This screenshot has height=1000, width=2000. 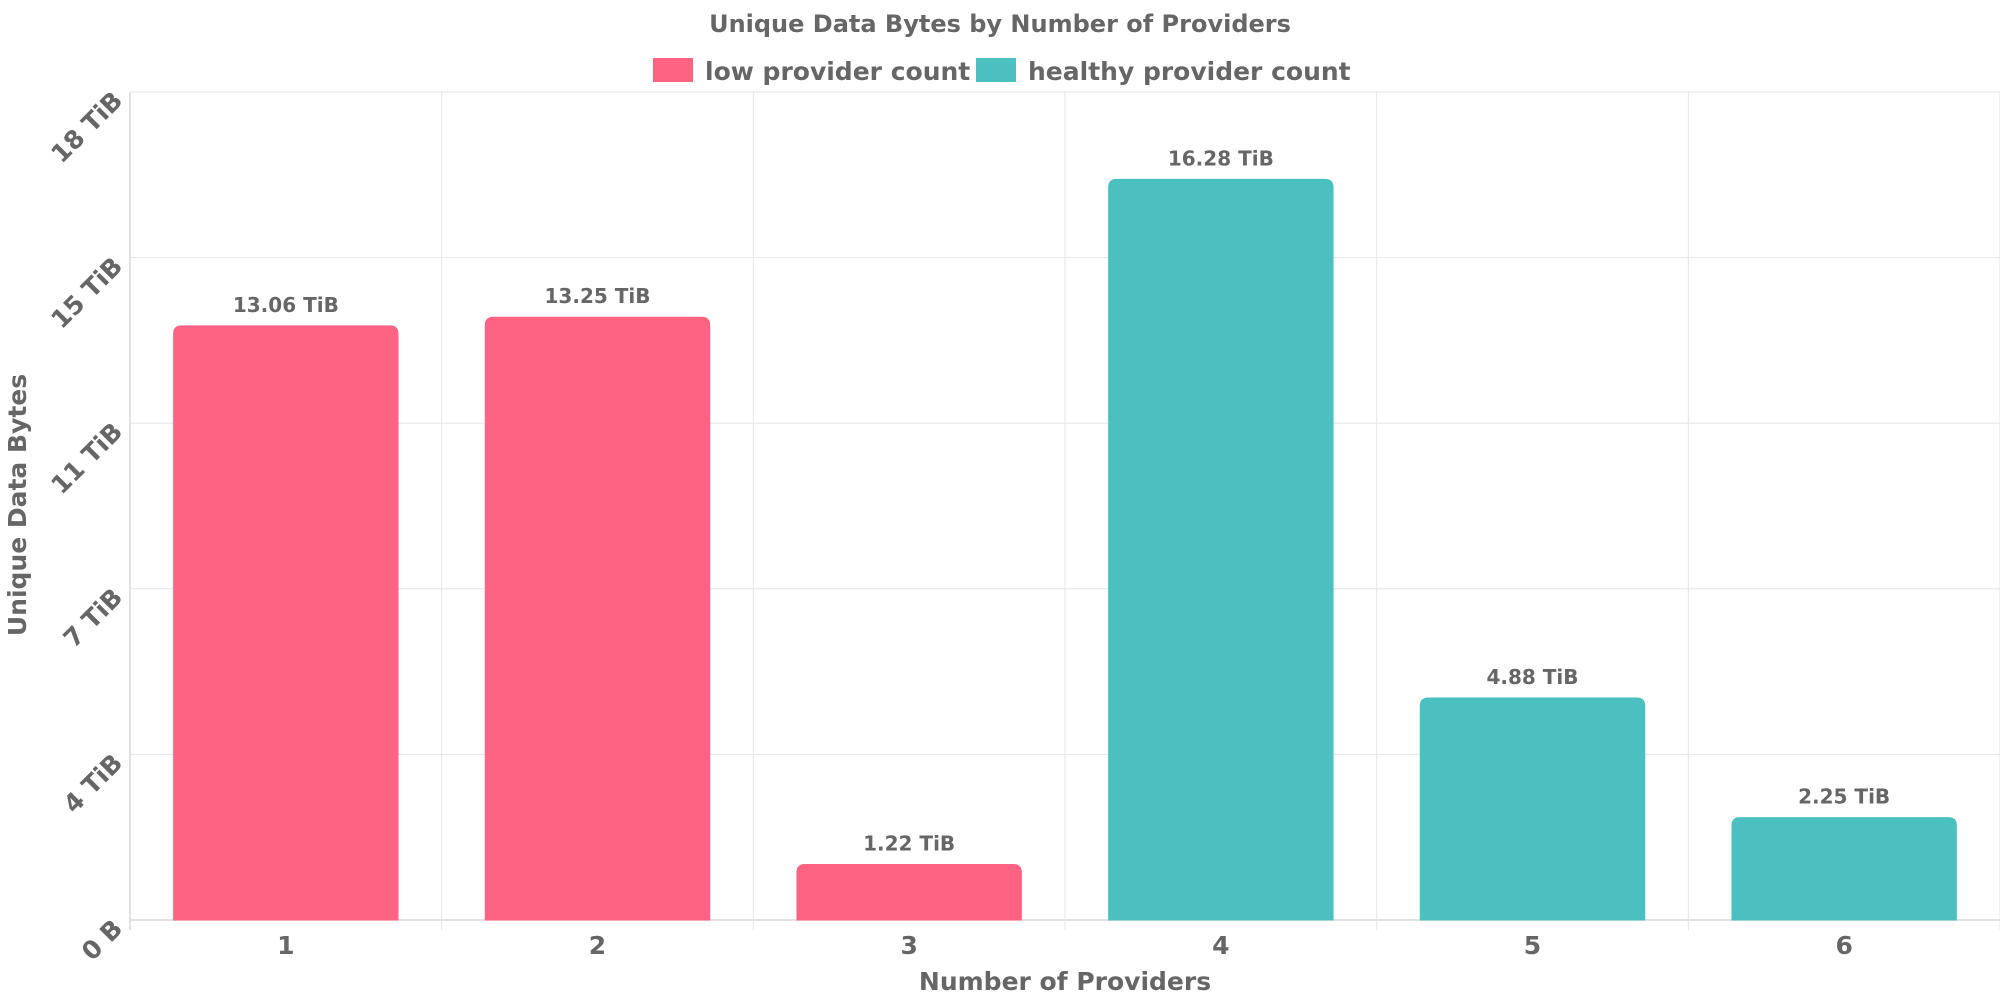 What do you see at coordinates (1221, 158) in the screenshot?
I see `data-label: 16.28 TiB` at bounding box center [1221, 158].